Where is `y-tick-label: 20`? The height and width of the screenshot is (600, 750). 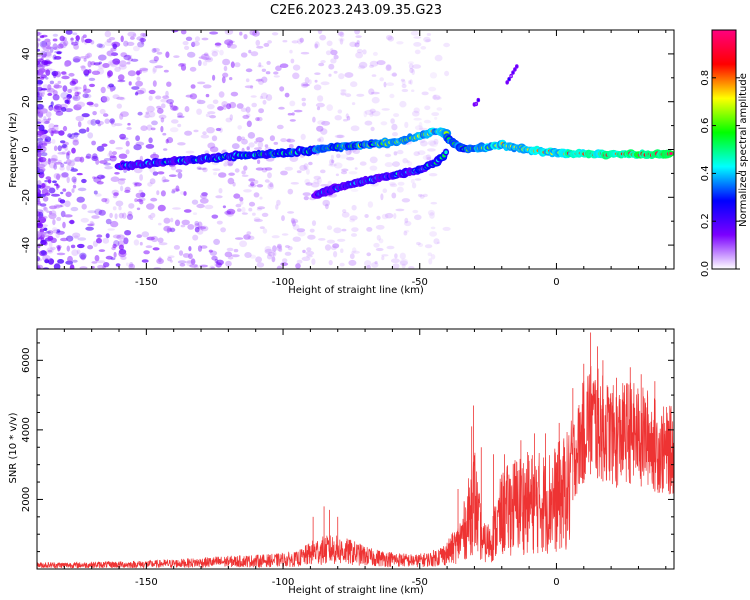
y-tick-label: 20 is located at coordinates (26, 101).